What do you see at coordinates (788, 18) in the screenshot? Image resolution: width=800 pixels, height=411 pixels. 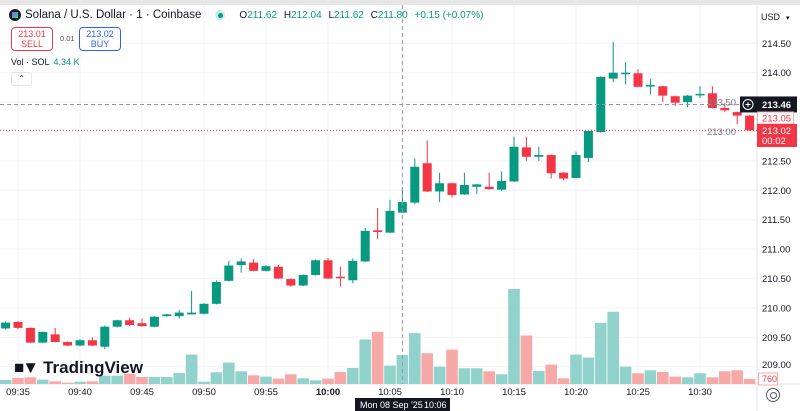 I see `chevron-down-icon: ▾` at bounding box center [788, 18].